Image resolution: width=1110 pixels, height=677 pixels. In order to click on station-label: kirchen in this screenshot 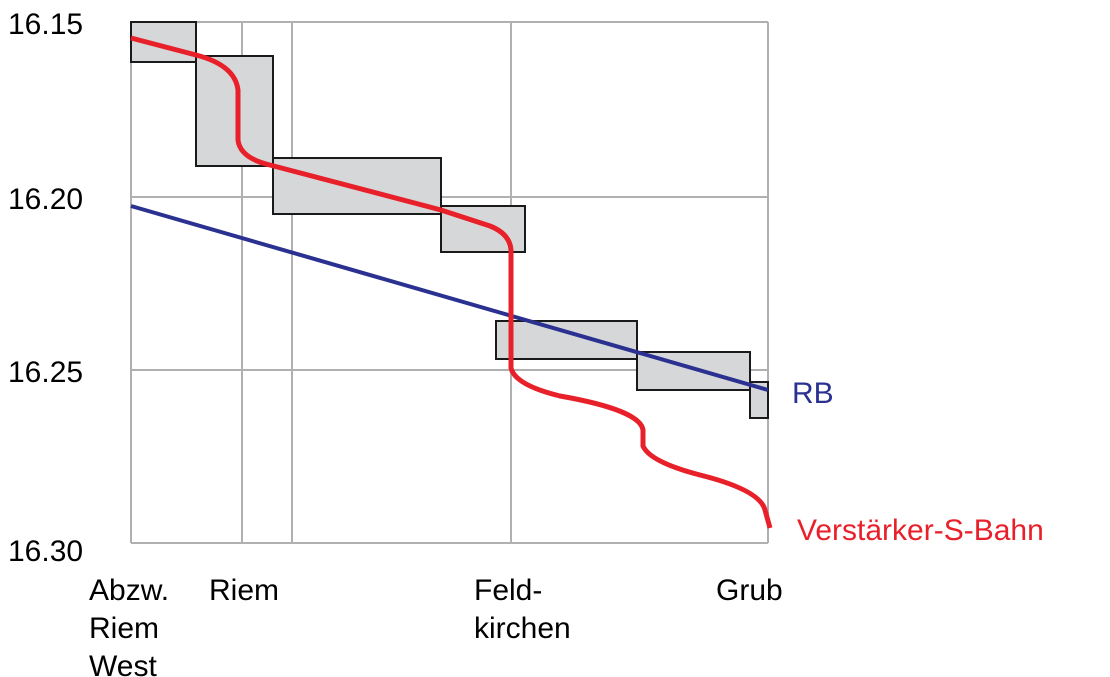, I will do `click(522, 628)`.